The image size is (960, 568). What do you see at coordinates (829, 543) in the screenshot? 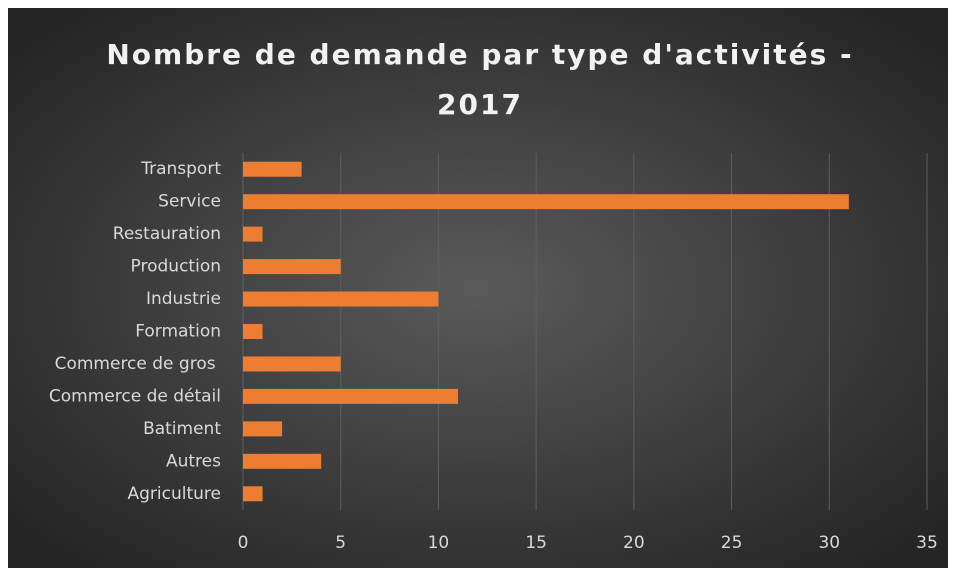
I see `x-tick-label: 30` at bounding box center [829, 543].